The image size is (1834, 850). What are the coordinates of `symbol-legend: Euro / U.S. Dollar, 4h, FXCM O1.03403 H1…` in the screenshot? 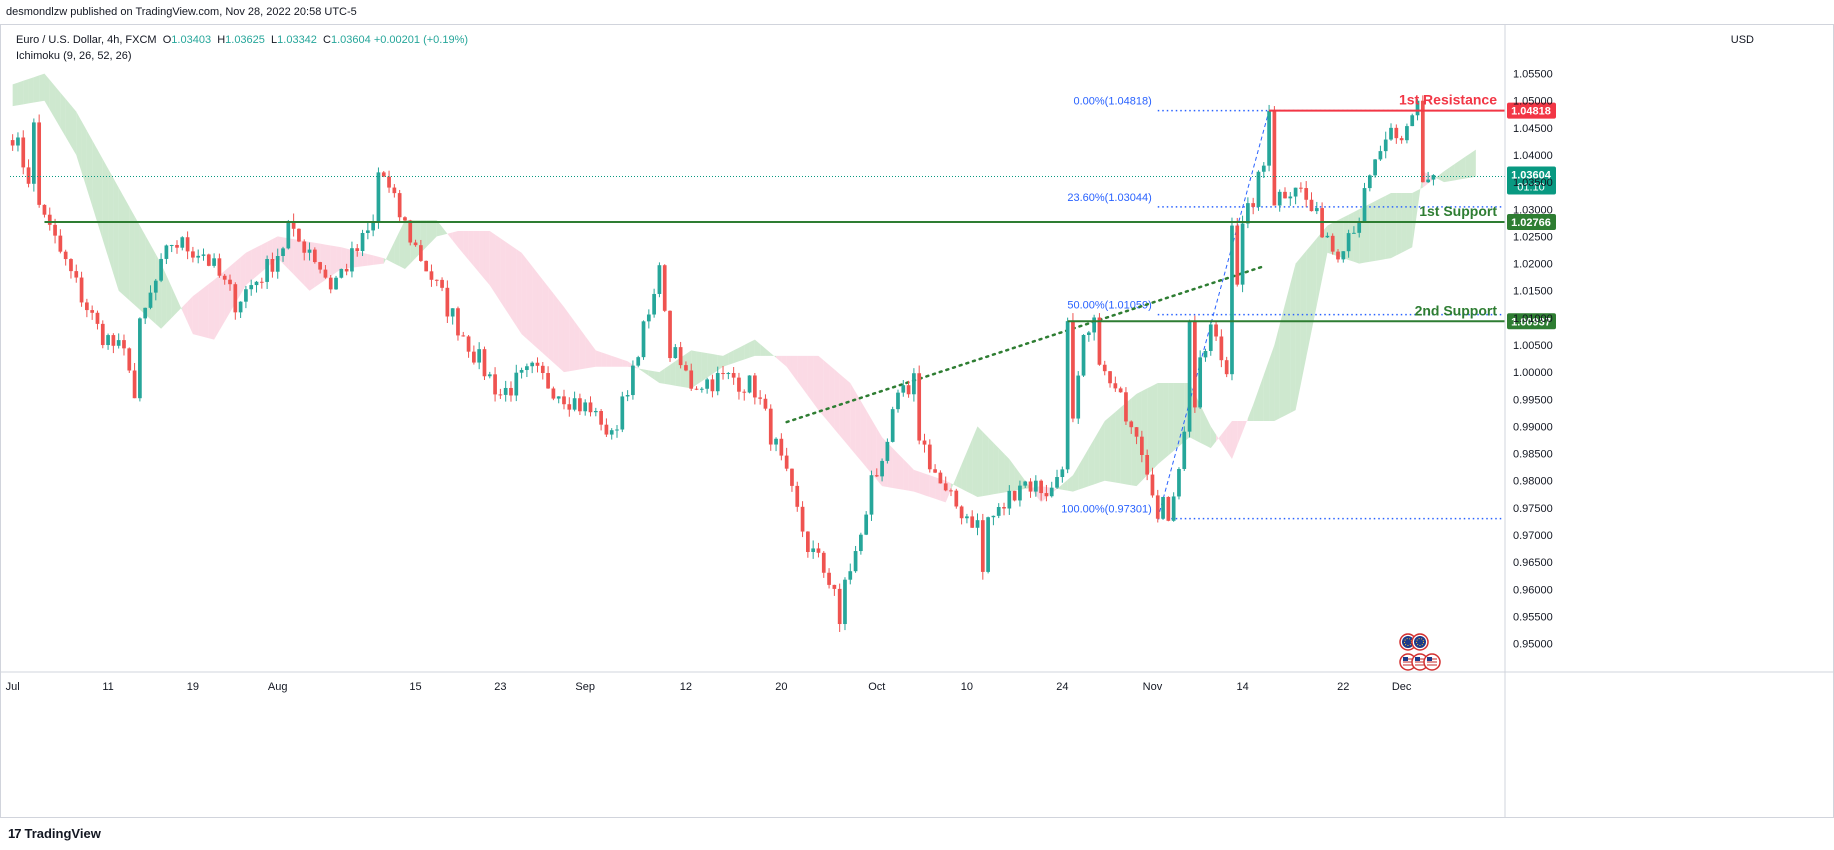 It's located at (242, 40).